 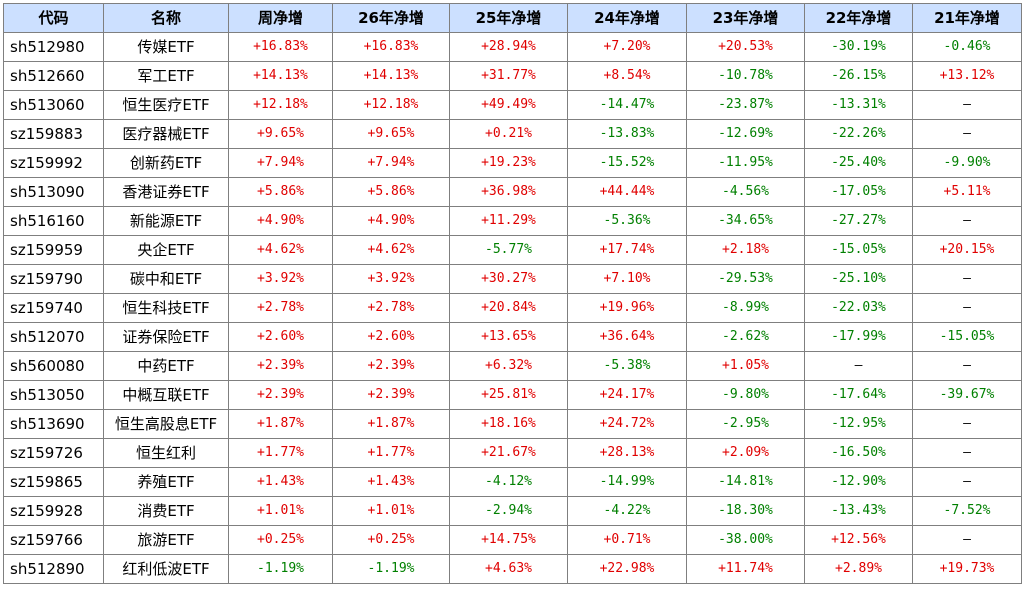 What do you see at coordinates (280, 76) in the screenshot?
I see `return-value-cell: +14.13%` at bounding box center [280, 76].